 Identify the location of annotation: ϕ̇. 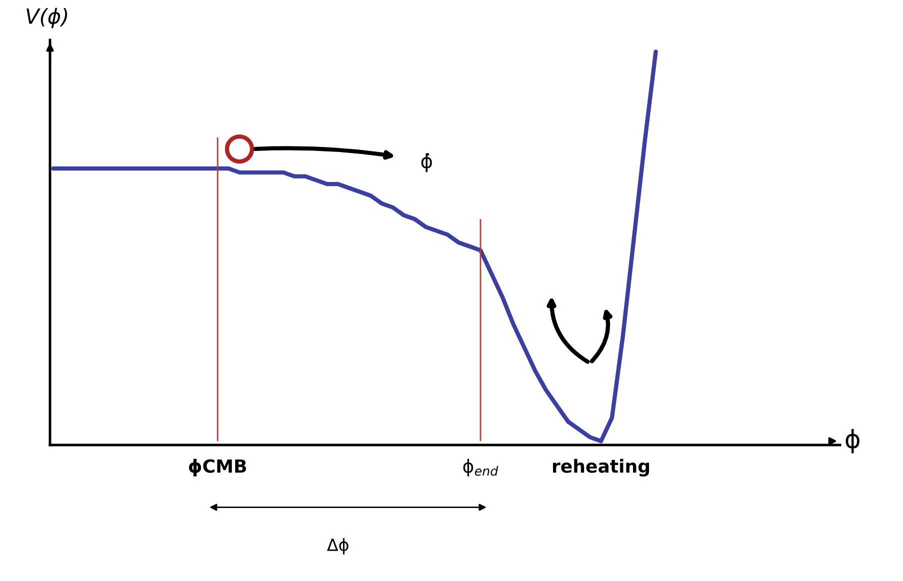
(426, 162).